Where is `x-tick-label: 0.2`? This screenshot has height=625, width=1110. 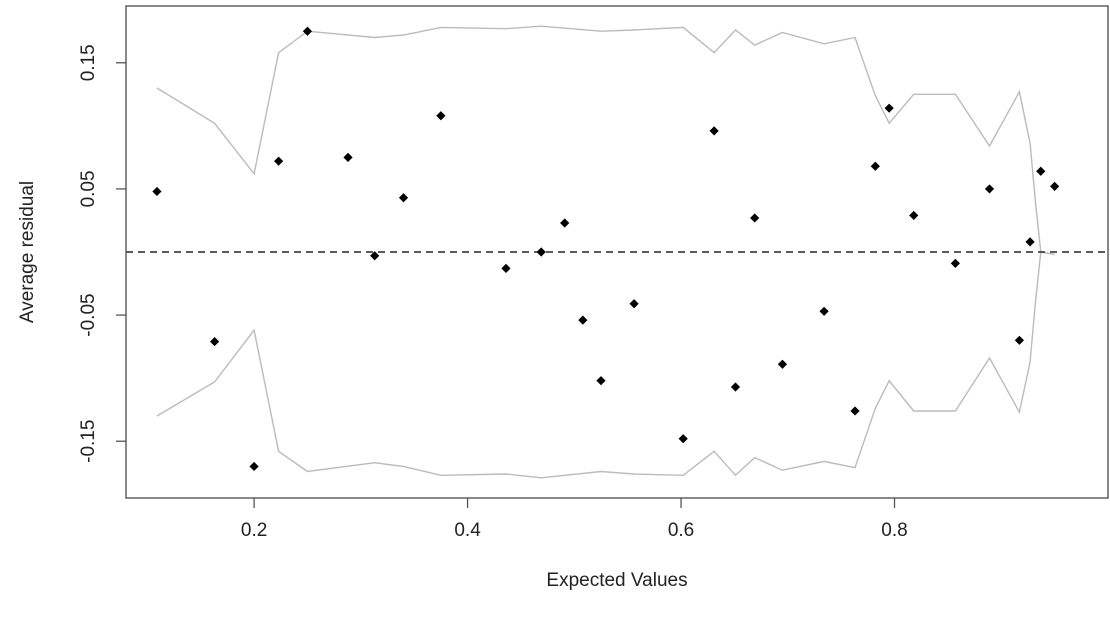 x-tick-label: 0.2 is located at coordinates (254, 530).